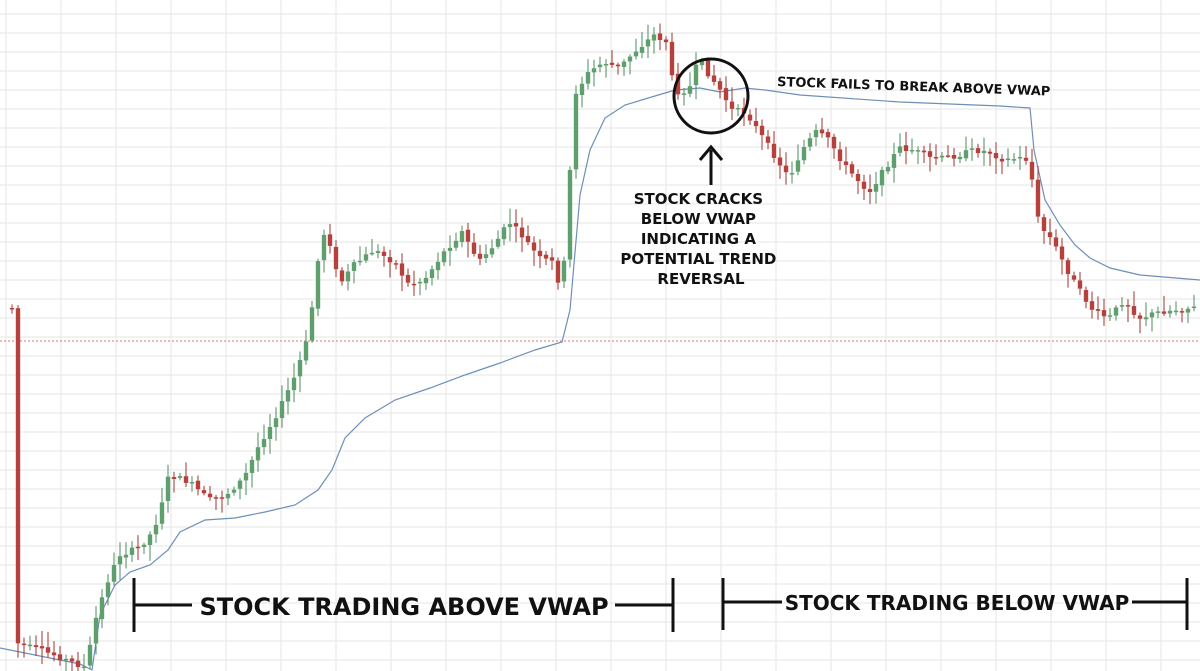  What do you see at coordinates (701, 279) in the screenshot?
I see `cracks-label-line: REVERSAL` at bounding box center [701, 279].